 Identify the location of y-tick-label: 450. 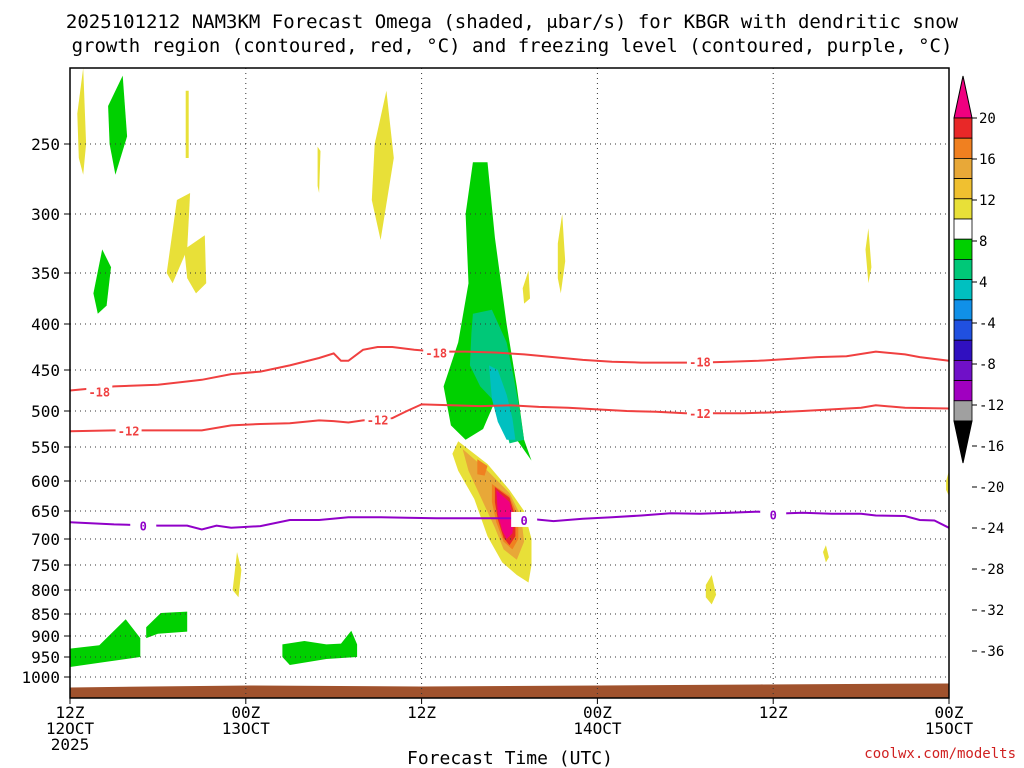
(45, 370).